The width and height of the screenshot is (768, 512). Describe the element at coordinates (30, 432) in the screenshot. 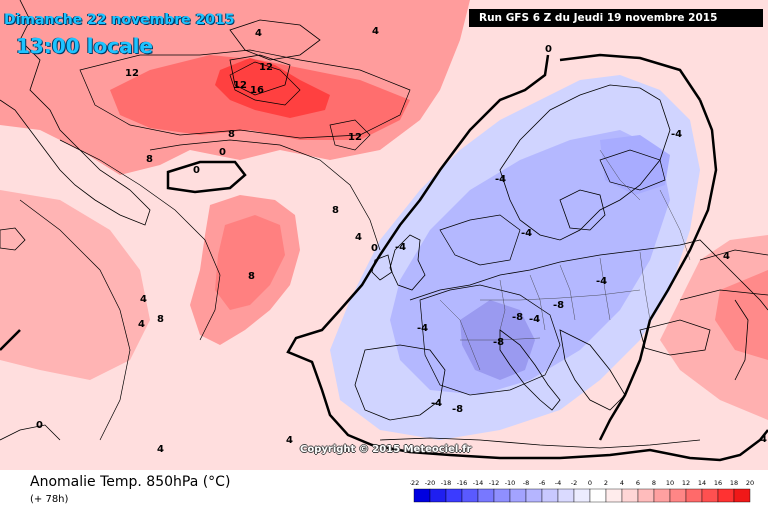

I see `coast-canada` at that location.